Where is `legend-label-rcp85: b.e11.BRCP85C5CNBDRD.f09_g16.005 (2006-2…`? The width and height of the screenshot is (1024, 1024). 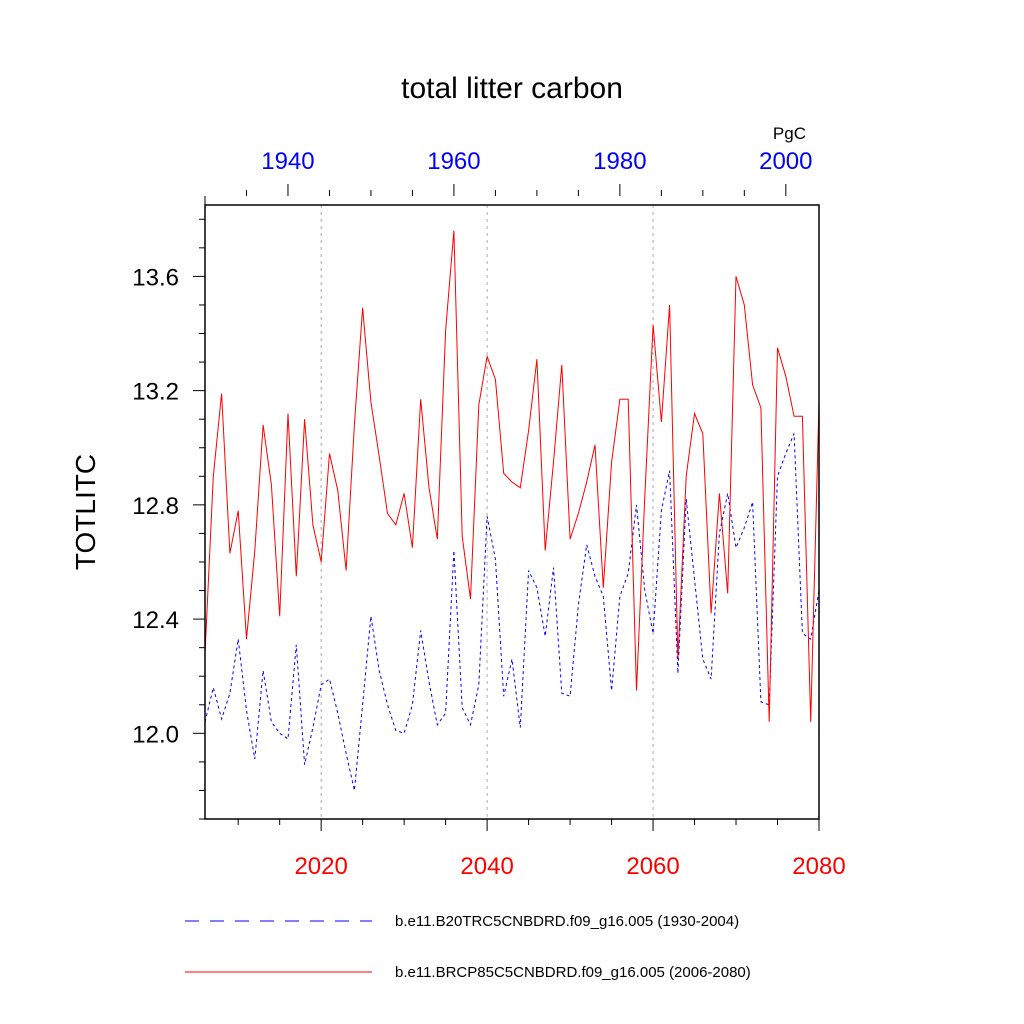 legend-label-rcp85: b.e11.BRCP85C5CNBDRD.f09_g16.005 (2006-2… is located at coordinates (573, 972).